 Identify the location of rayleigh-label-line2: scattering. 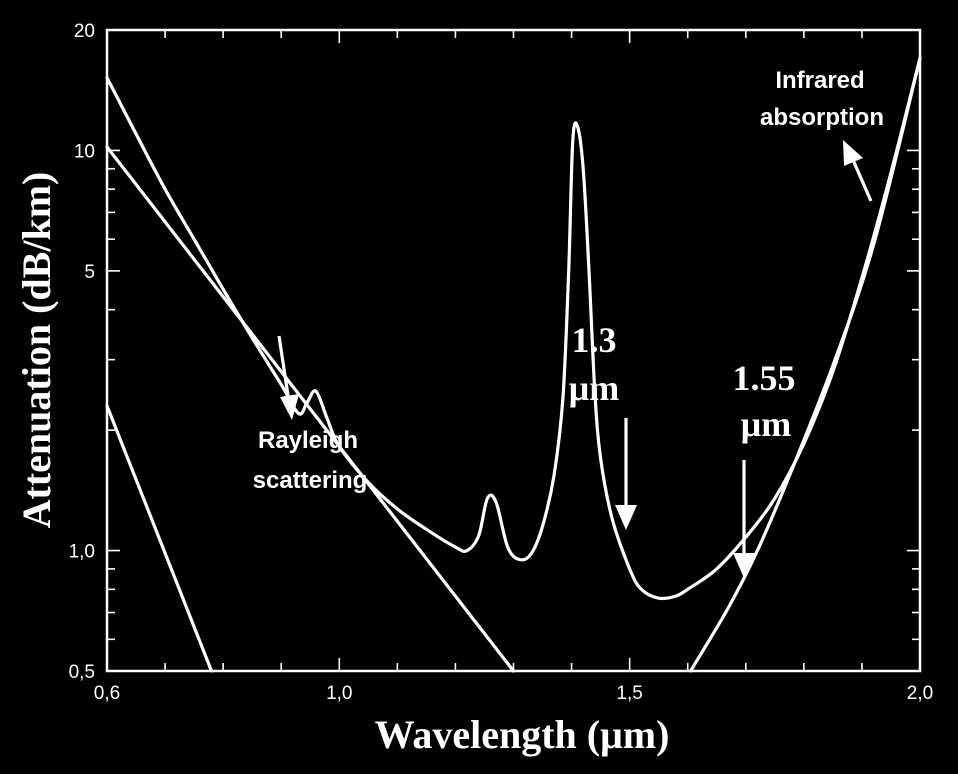
(310, 480).